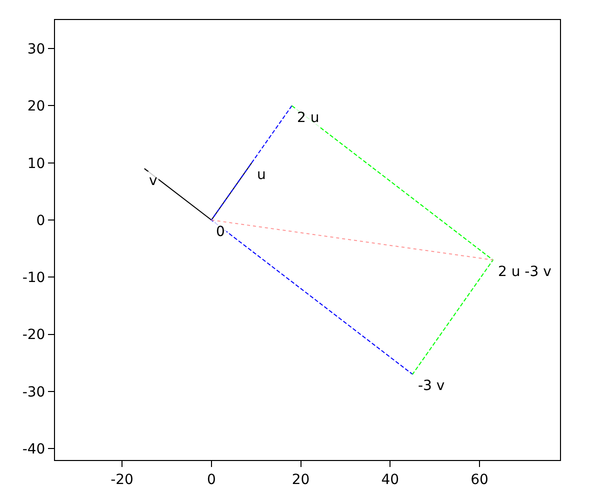 The height and width of the screenshot is (500, 600). What do you see at coordinates (34, 278) in the screenshot?
I see `y-tick-label: -10` at bounding box center [34, 278].